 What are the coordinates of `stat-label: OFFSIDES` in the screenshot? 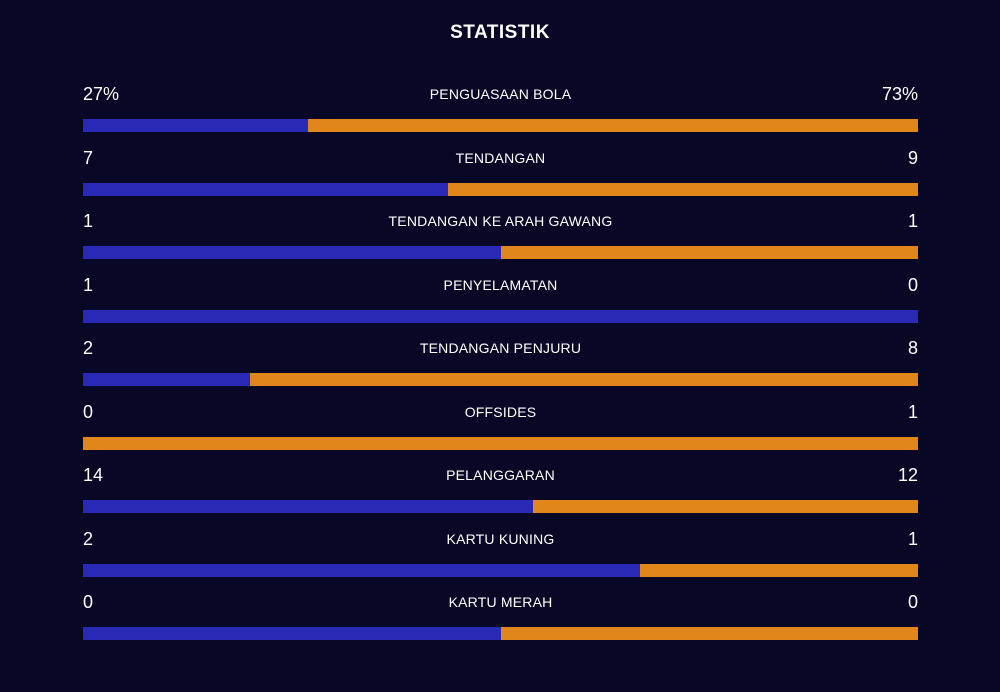 It's located at (500, 411).